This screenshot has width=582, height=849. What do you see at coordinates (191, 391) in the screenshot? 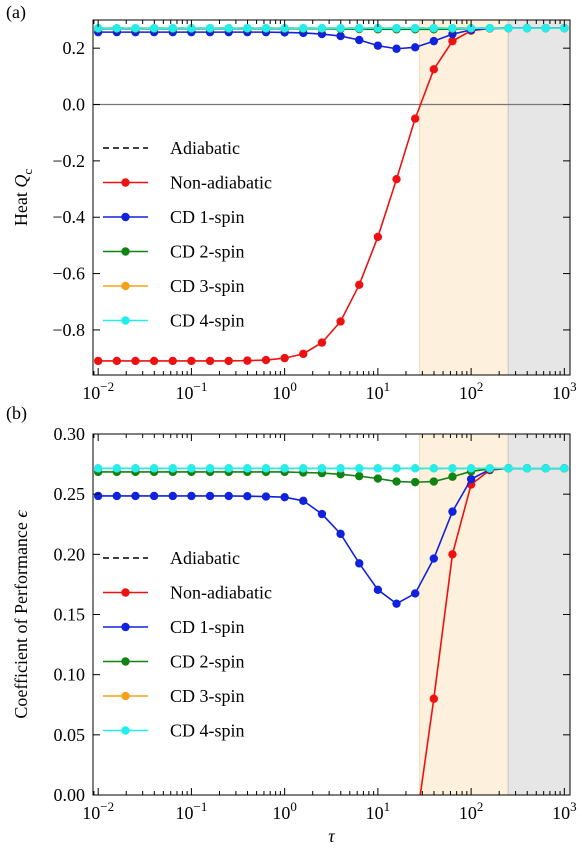
I see `x-tick-label: 10⁻¹` at bounding box center [191, 391].